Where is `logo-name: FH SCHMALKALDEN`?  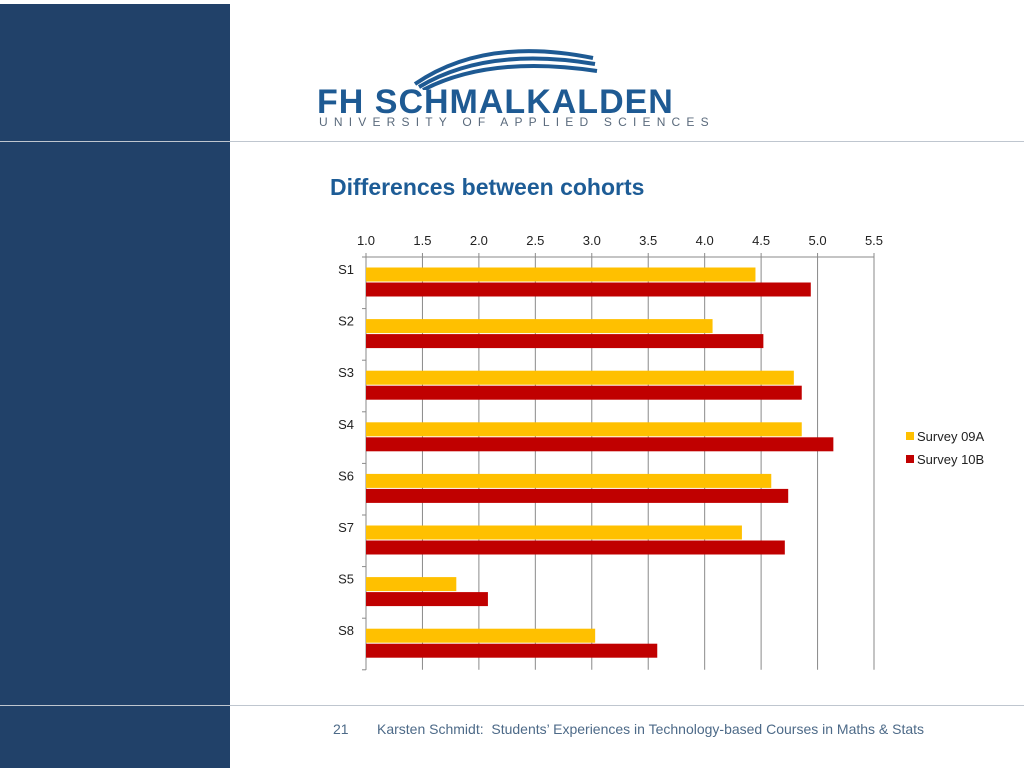
logo-name: FH SCHMALKALDEN is located at coordinates (495, 102).